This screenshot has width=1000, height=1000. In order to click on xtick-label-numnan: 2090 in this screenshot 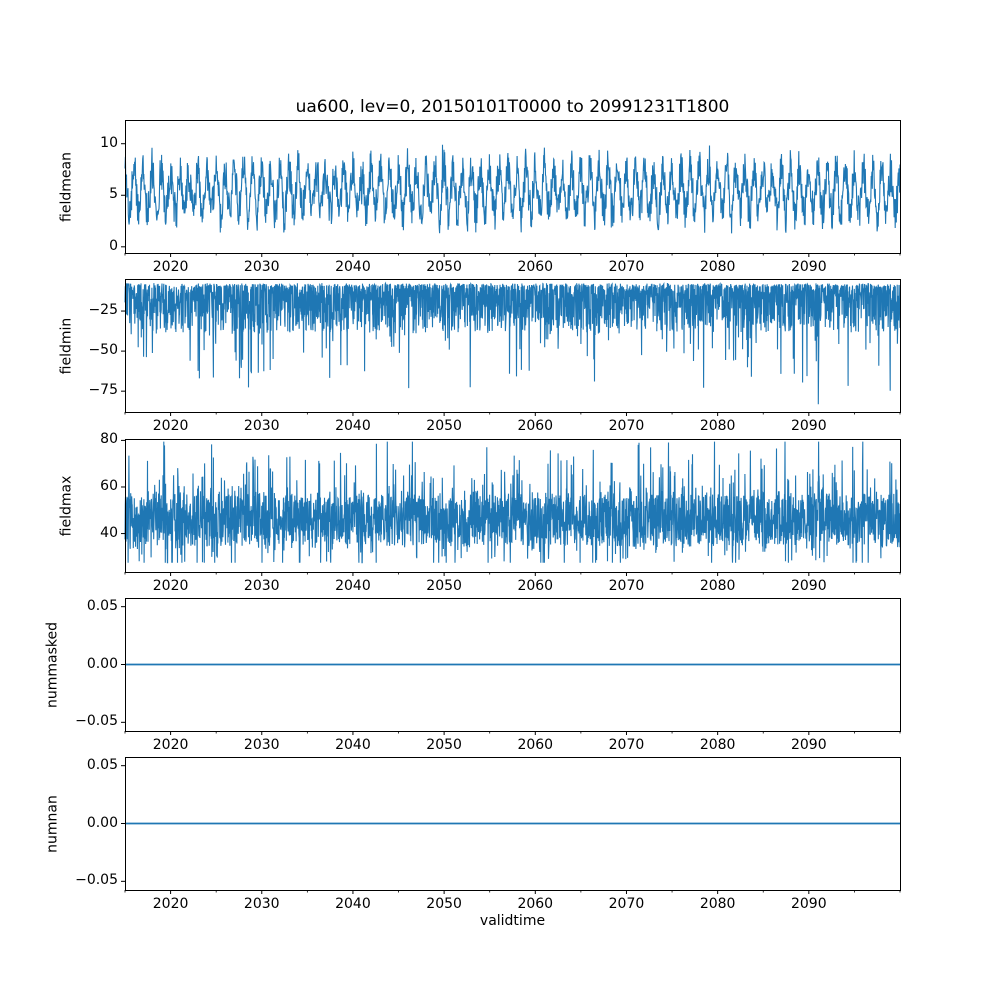, I will do `click(808, 904)`.